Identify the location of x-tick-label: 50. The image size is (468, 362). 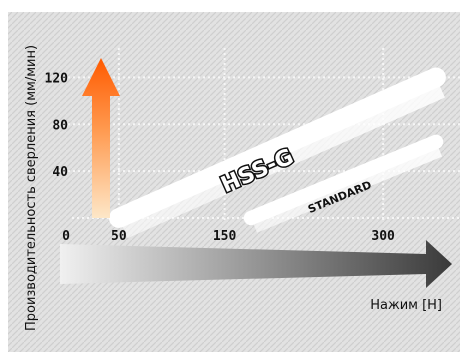
(119, 236).